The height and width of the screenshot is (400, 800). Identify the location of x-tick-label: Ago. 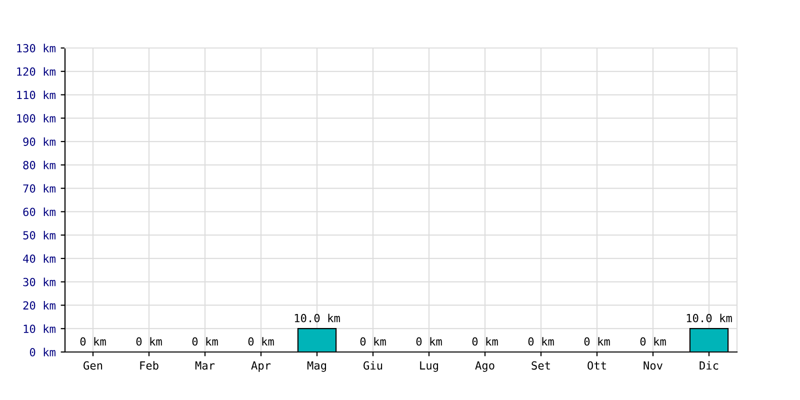
(484, 366).